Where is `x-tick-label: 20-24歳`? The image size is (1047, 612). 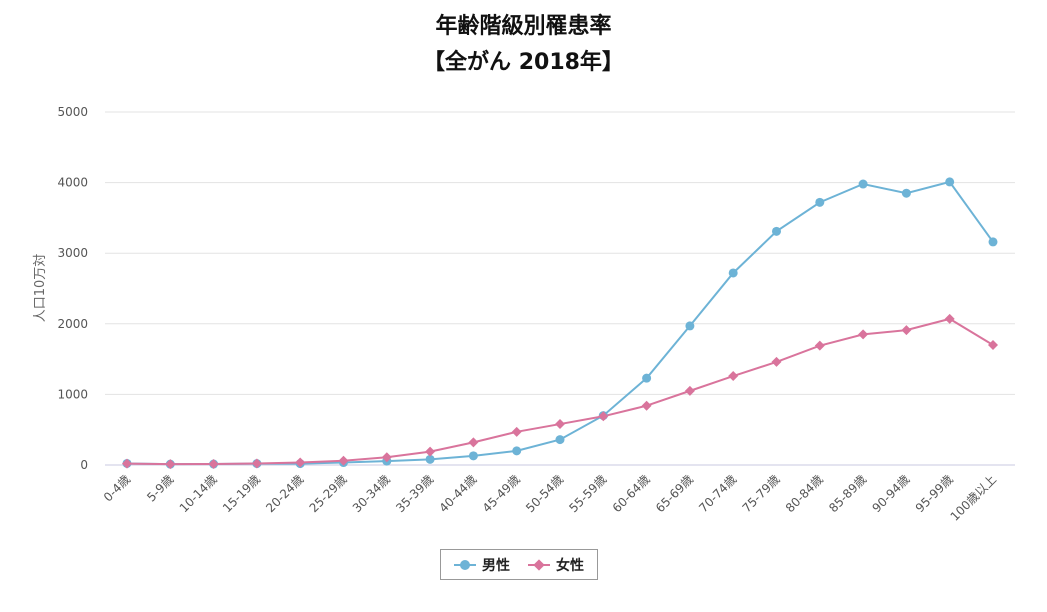 x-tick-label: 20-24歳 is located at coordinates (284, 493).